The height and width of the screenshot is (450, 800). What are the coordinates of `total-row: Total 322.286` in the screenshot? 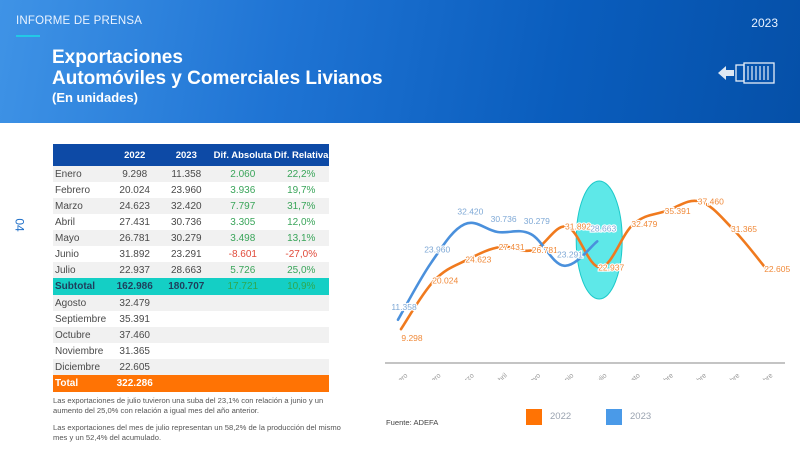 It's located at (191, 383).